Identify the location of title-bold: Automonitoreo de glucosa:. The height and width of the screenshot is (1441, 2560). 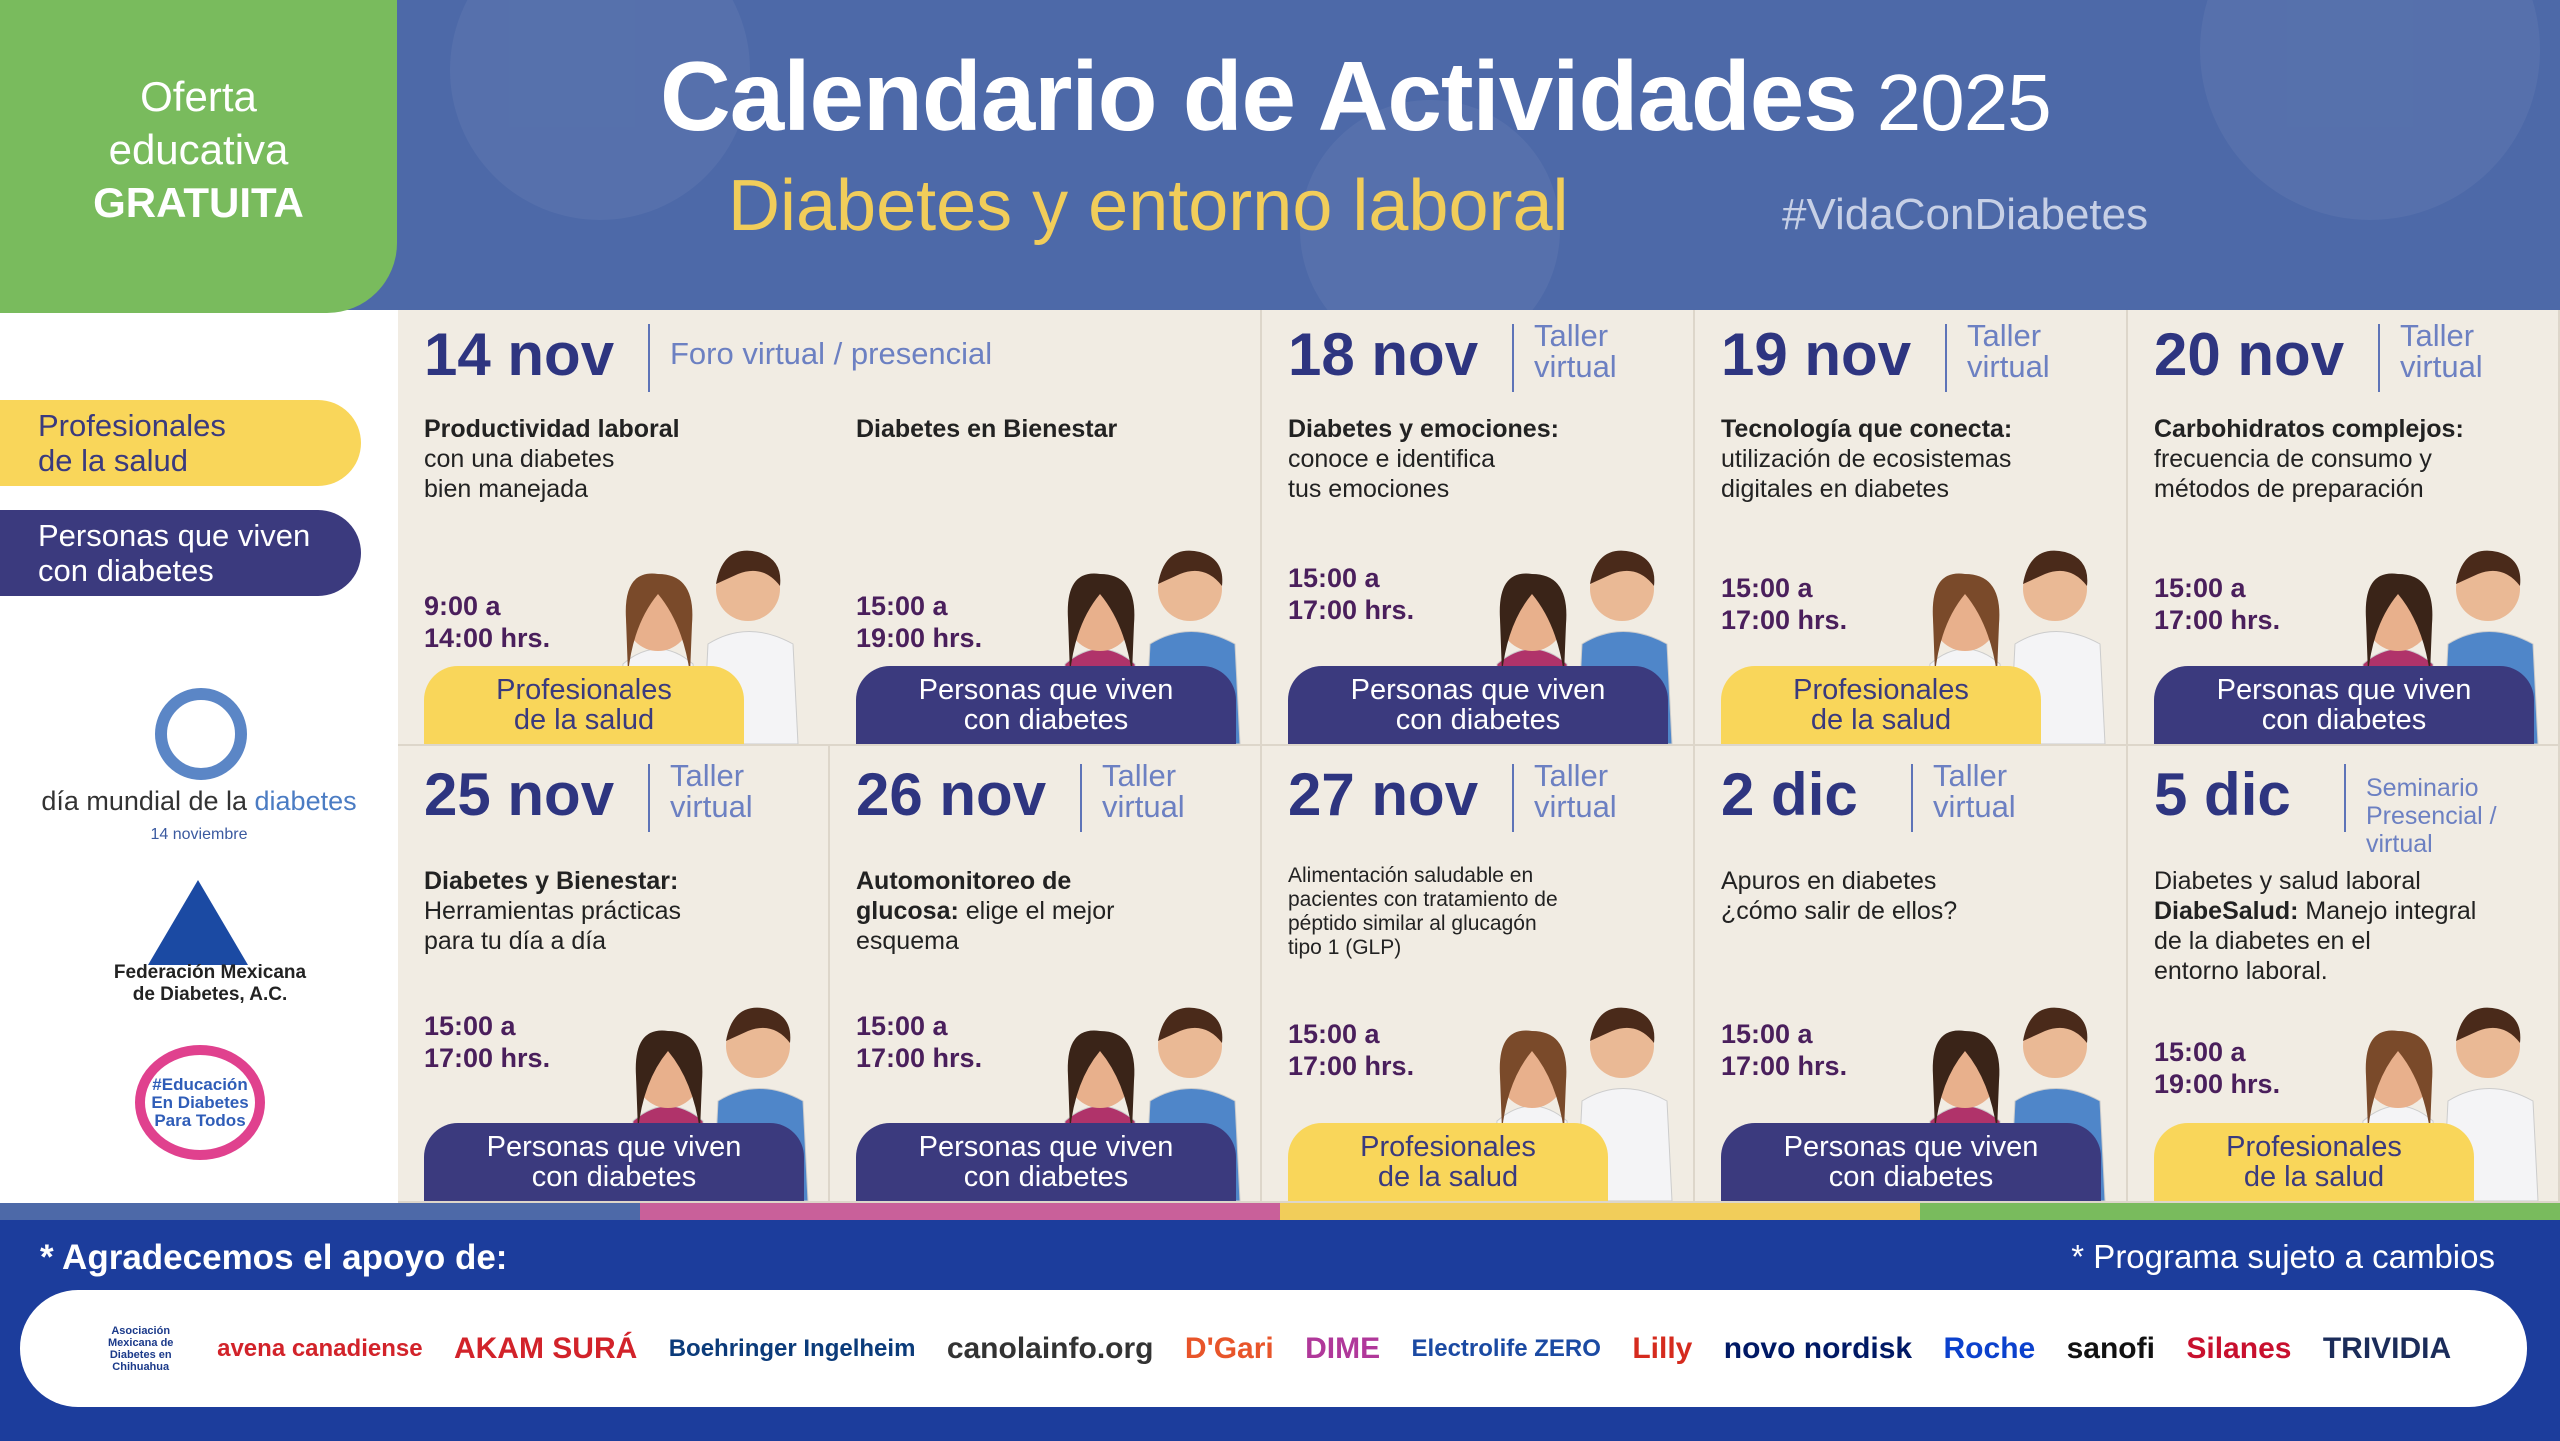
(964, 896).